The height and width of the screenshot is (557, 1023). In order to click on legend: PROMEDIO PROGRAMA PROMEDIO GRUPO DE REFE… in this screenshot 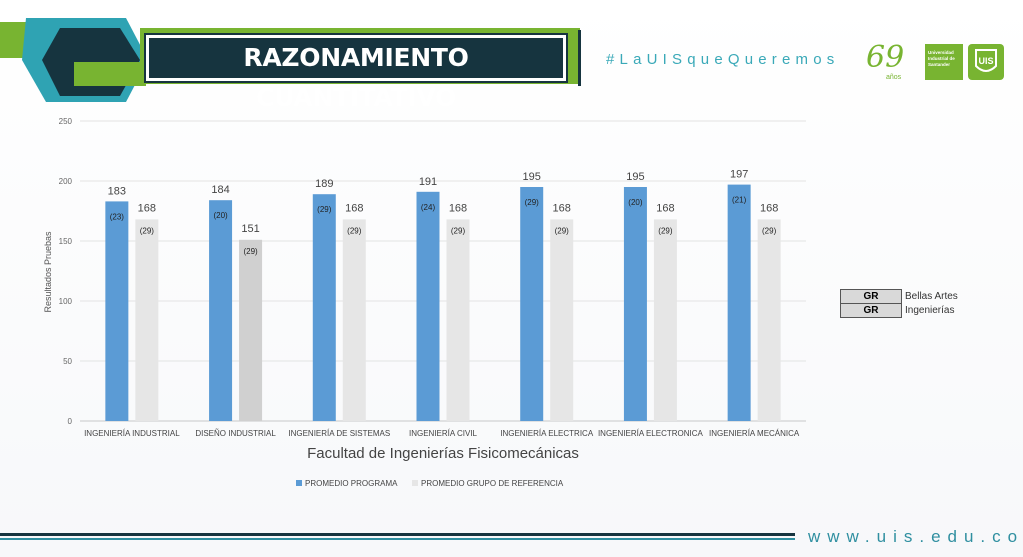, I will do `click(430, 483)`.